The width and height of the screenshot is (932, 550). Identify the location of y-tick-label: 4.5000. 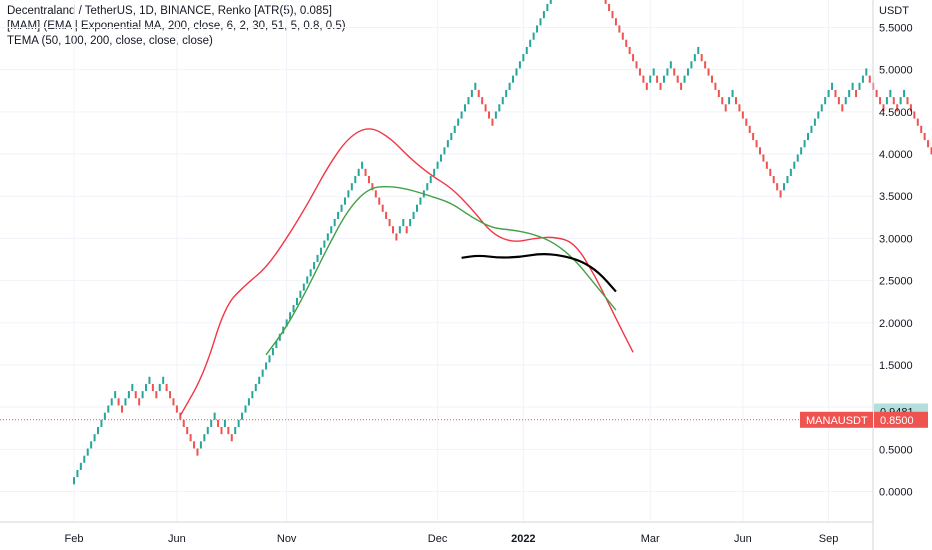
(896, 113).